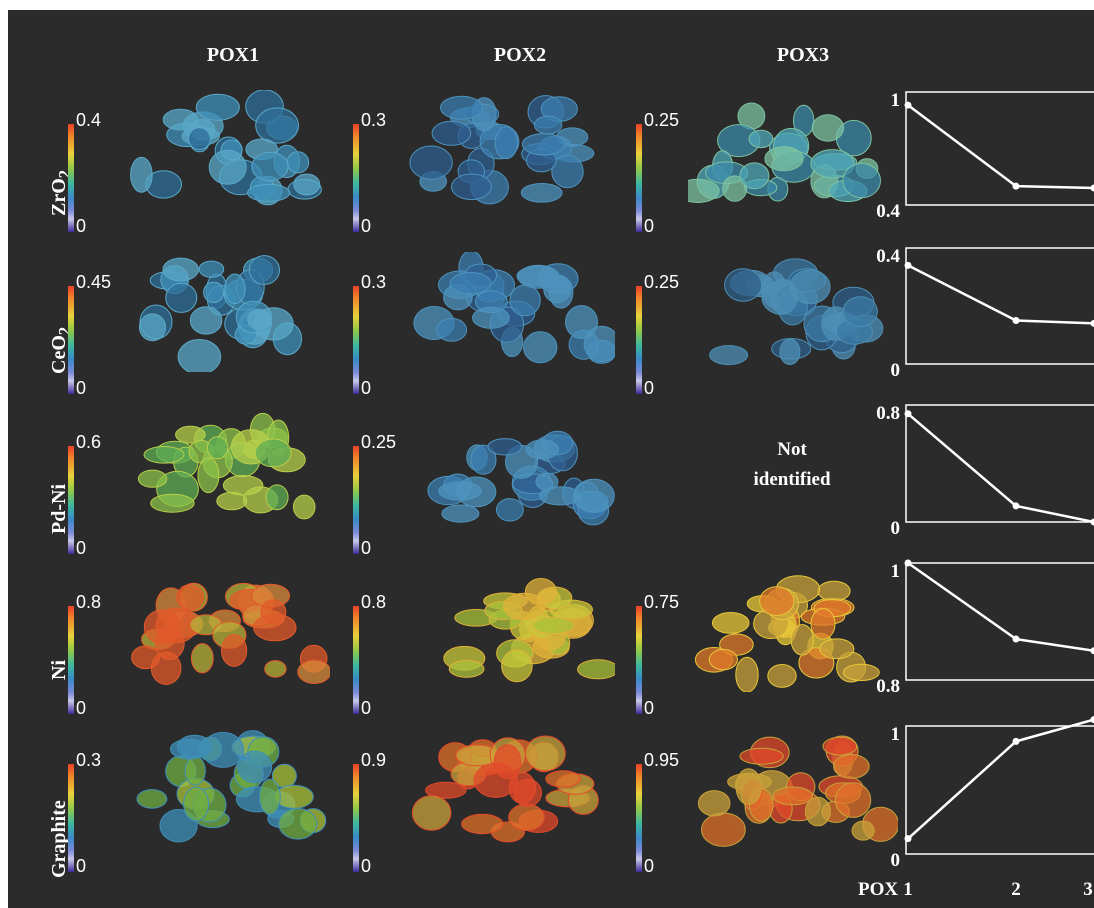 This screenshot has height=908, width=1094. What do you see at coordinates (89, 442) in the screenshot?
I see `colorbar-max-label: 0.6` at bounding box center [89, 442].